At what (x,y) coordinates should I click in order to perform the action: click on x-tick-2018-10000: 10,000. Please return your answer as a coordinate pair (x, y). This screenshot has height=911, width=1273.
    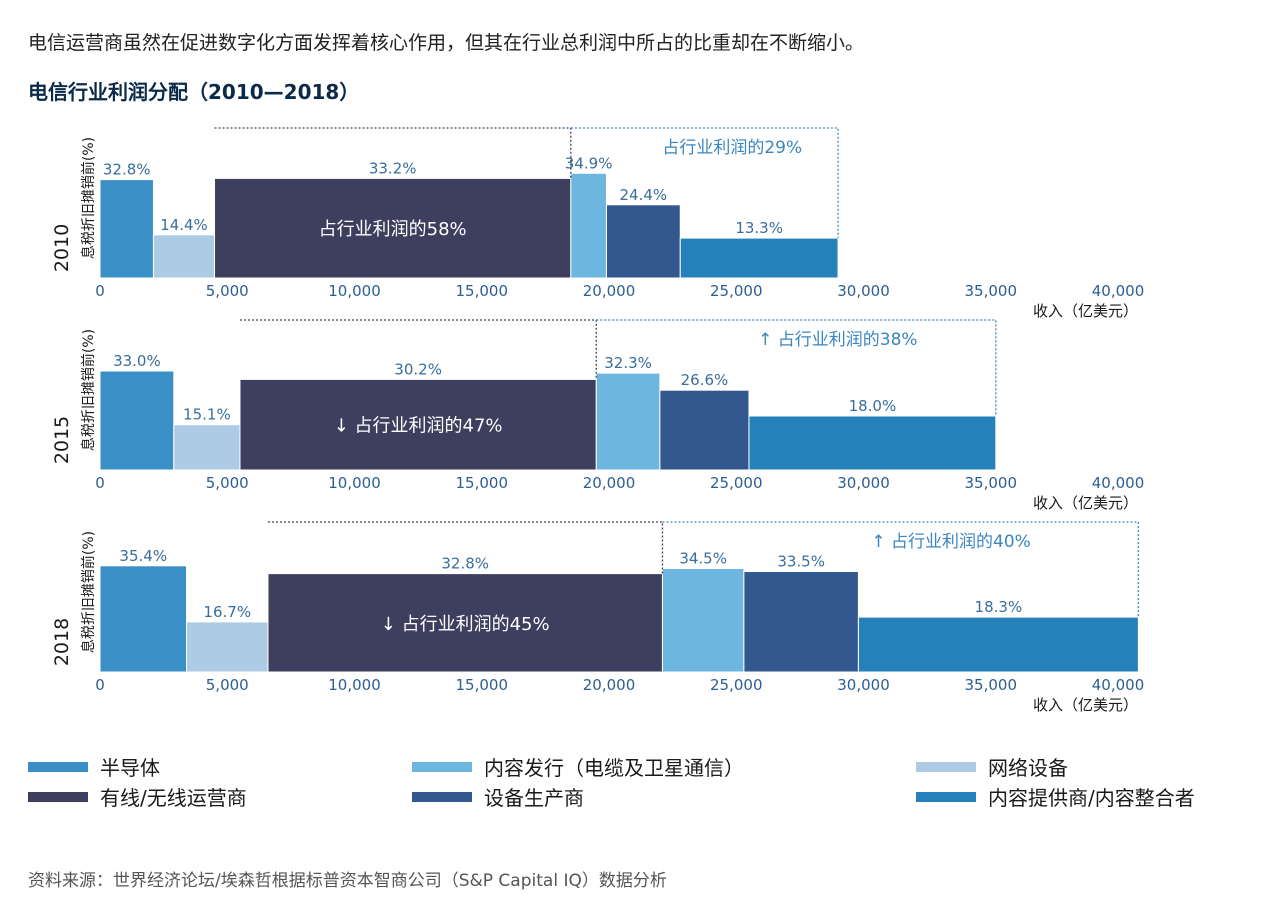
    Looking at the image, I should click on (354, 685).